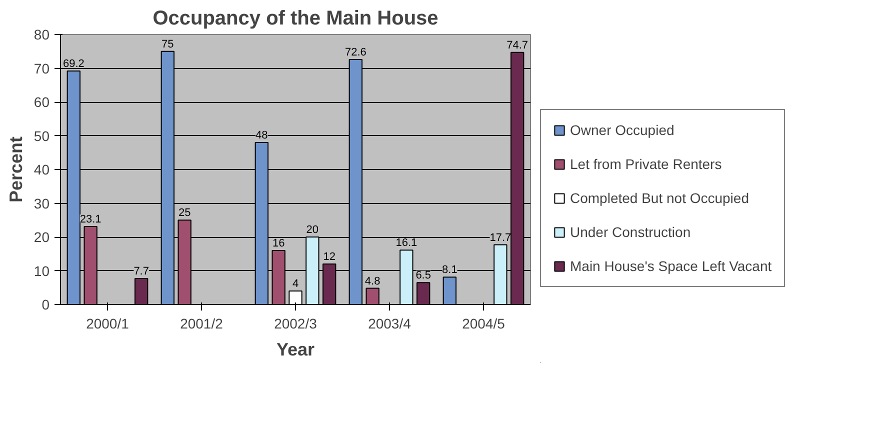  What do you see at coordinates (390, 324) in the screenshot?
I see `x-tick-label: 2003/4` at bounding box center [390, 324].